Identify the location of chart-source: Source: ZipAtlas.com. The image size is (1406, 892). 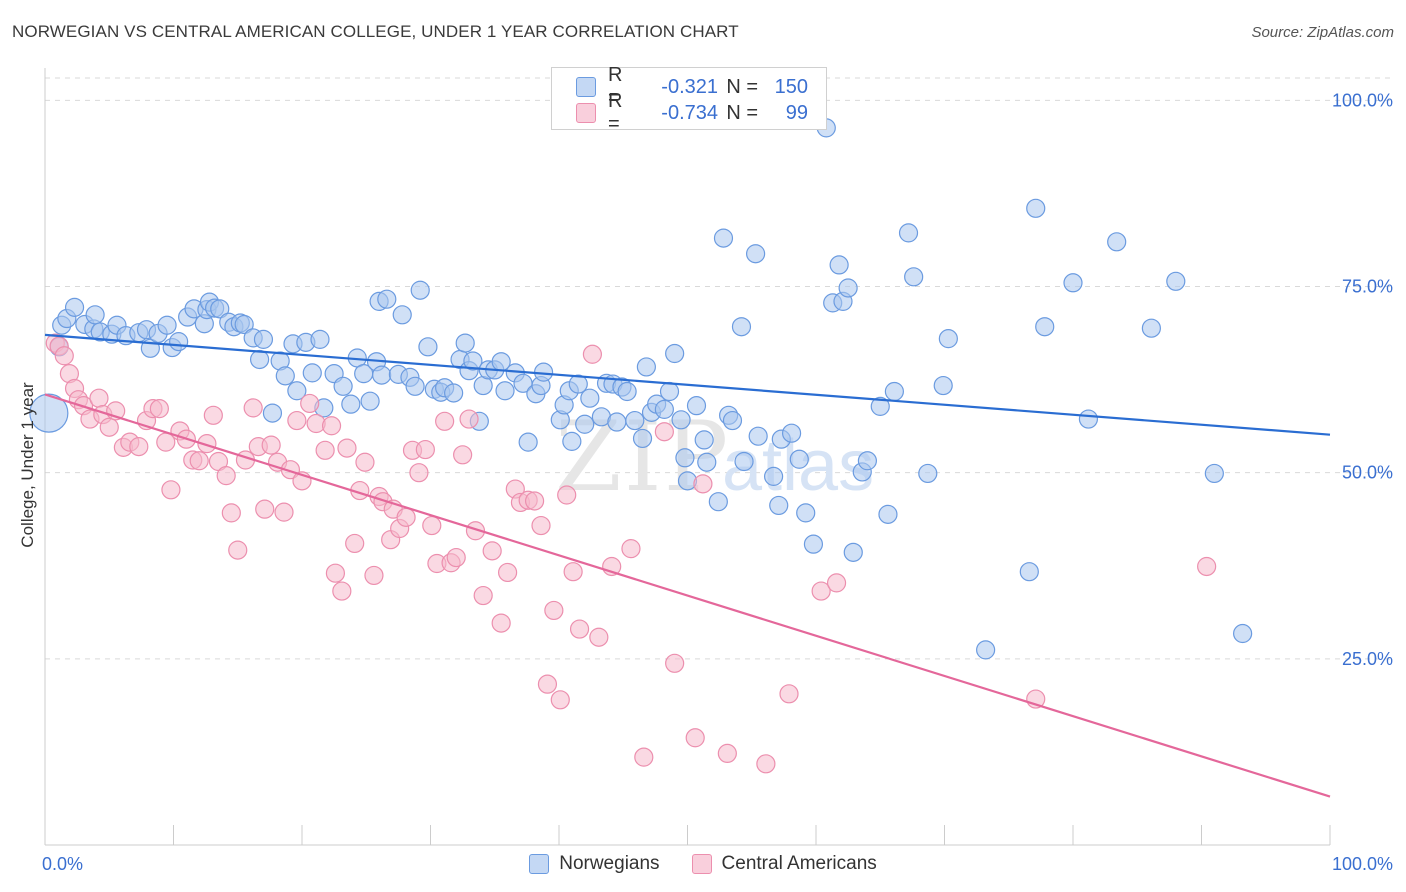
(1322, 32).